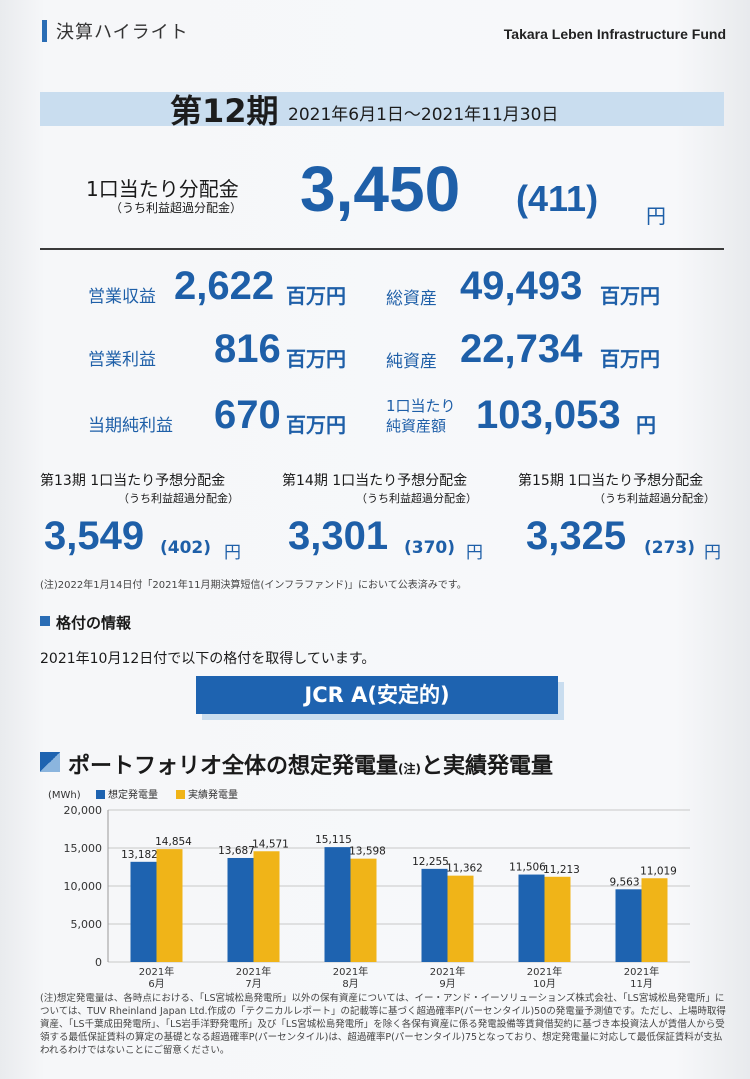  I want to click on square-bullet-icon, so click(45, 621).